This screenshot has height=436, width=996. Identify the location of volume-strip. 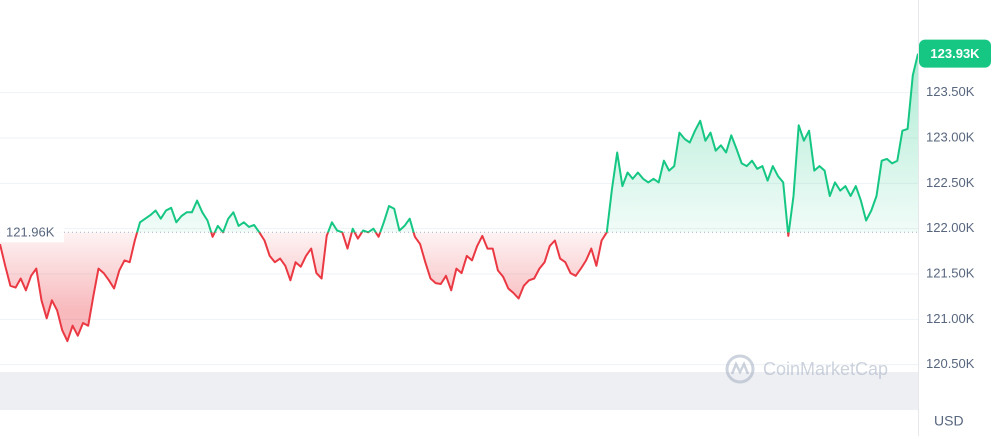
(459, 391).